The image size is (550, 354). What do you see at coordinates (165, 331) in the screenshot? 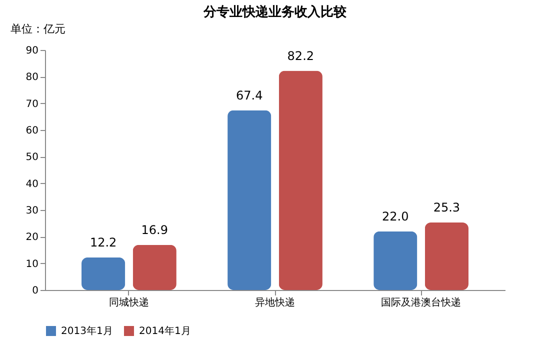
I see `legend-label: 2014年1月` at bounding box center [165, 331].